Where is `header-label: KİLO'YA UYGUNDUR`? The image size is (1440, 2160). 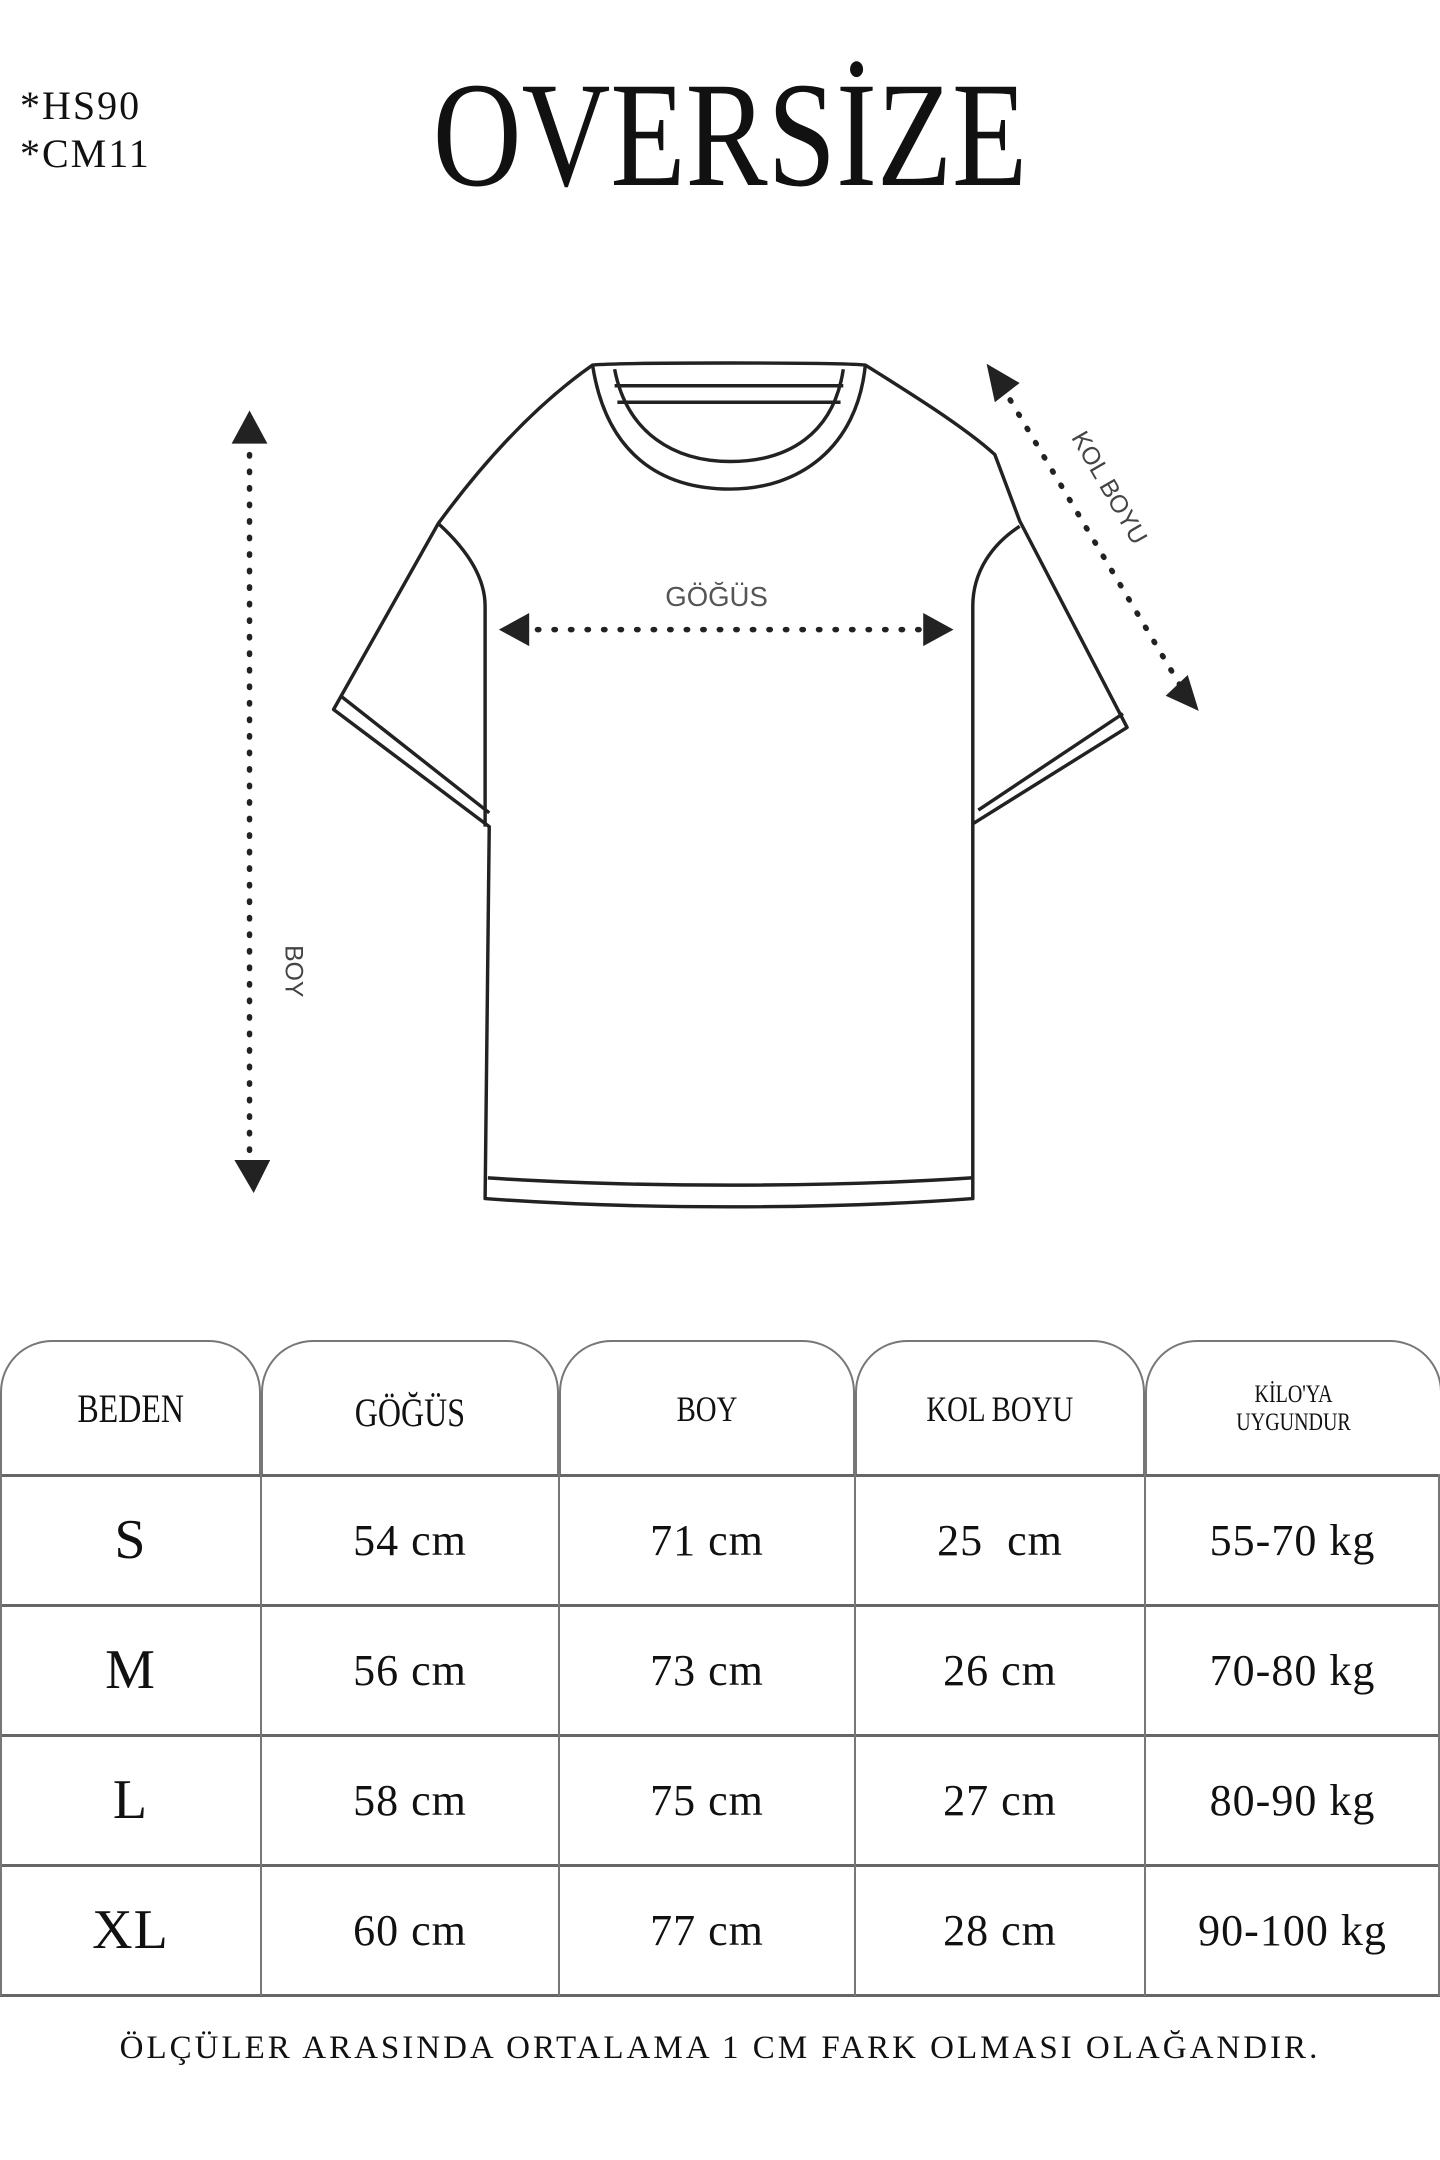 header-label: KİLO'YA UYGUNDUR is located at coordinates (1293, 1409).